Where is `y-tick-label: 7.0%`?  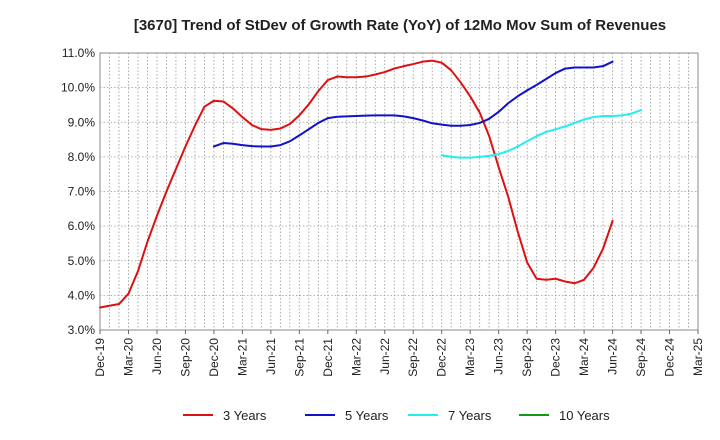
y-tick-label: 7.0% is located at coordinates (82, 192).